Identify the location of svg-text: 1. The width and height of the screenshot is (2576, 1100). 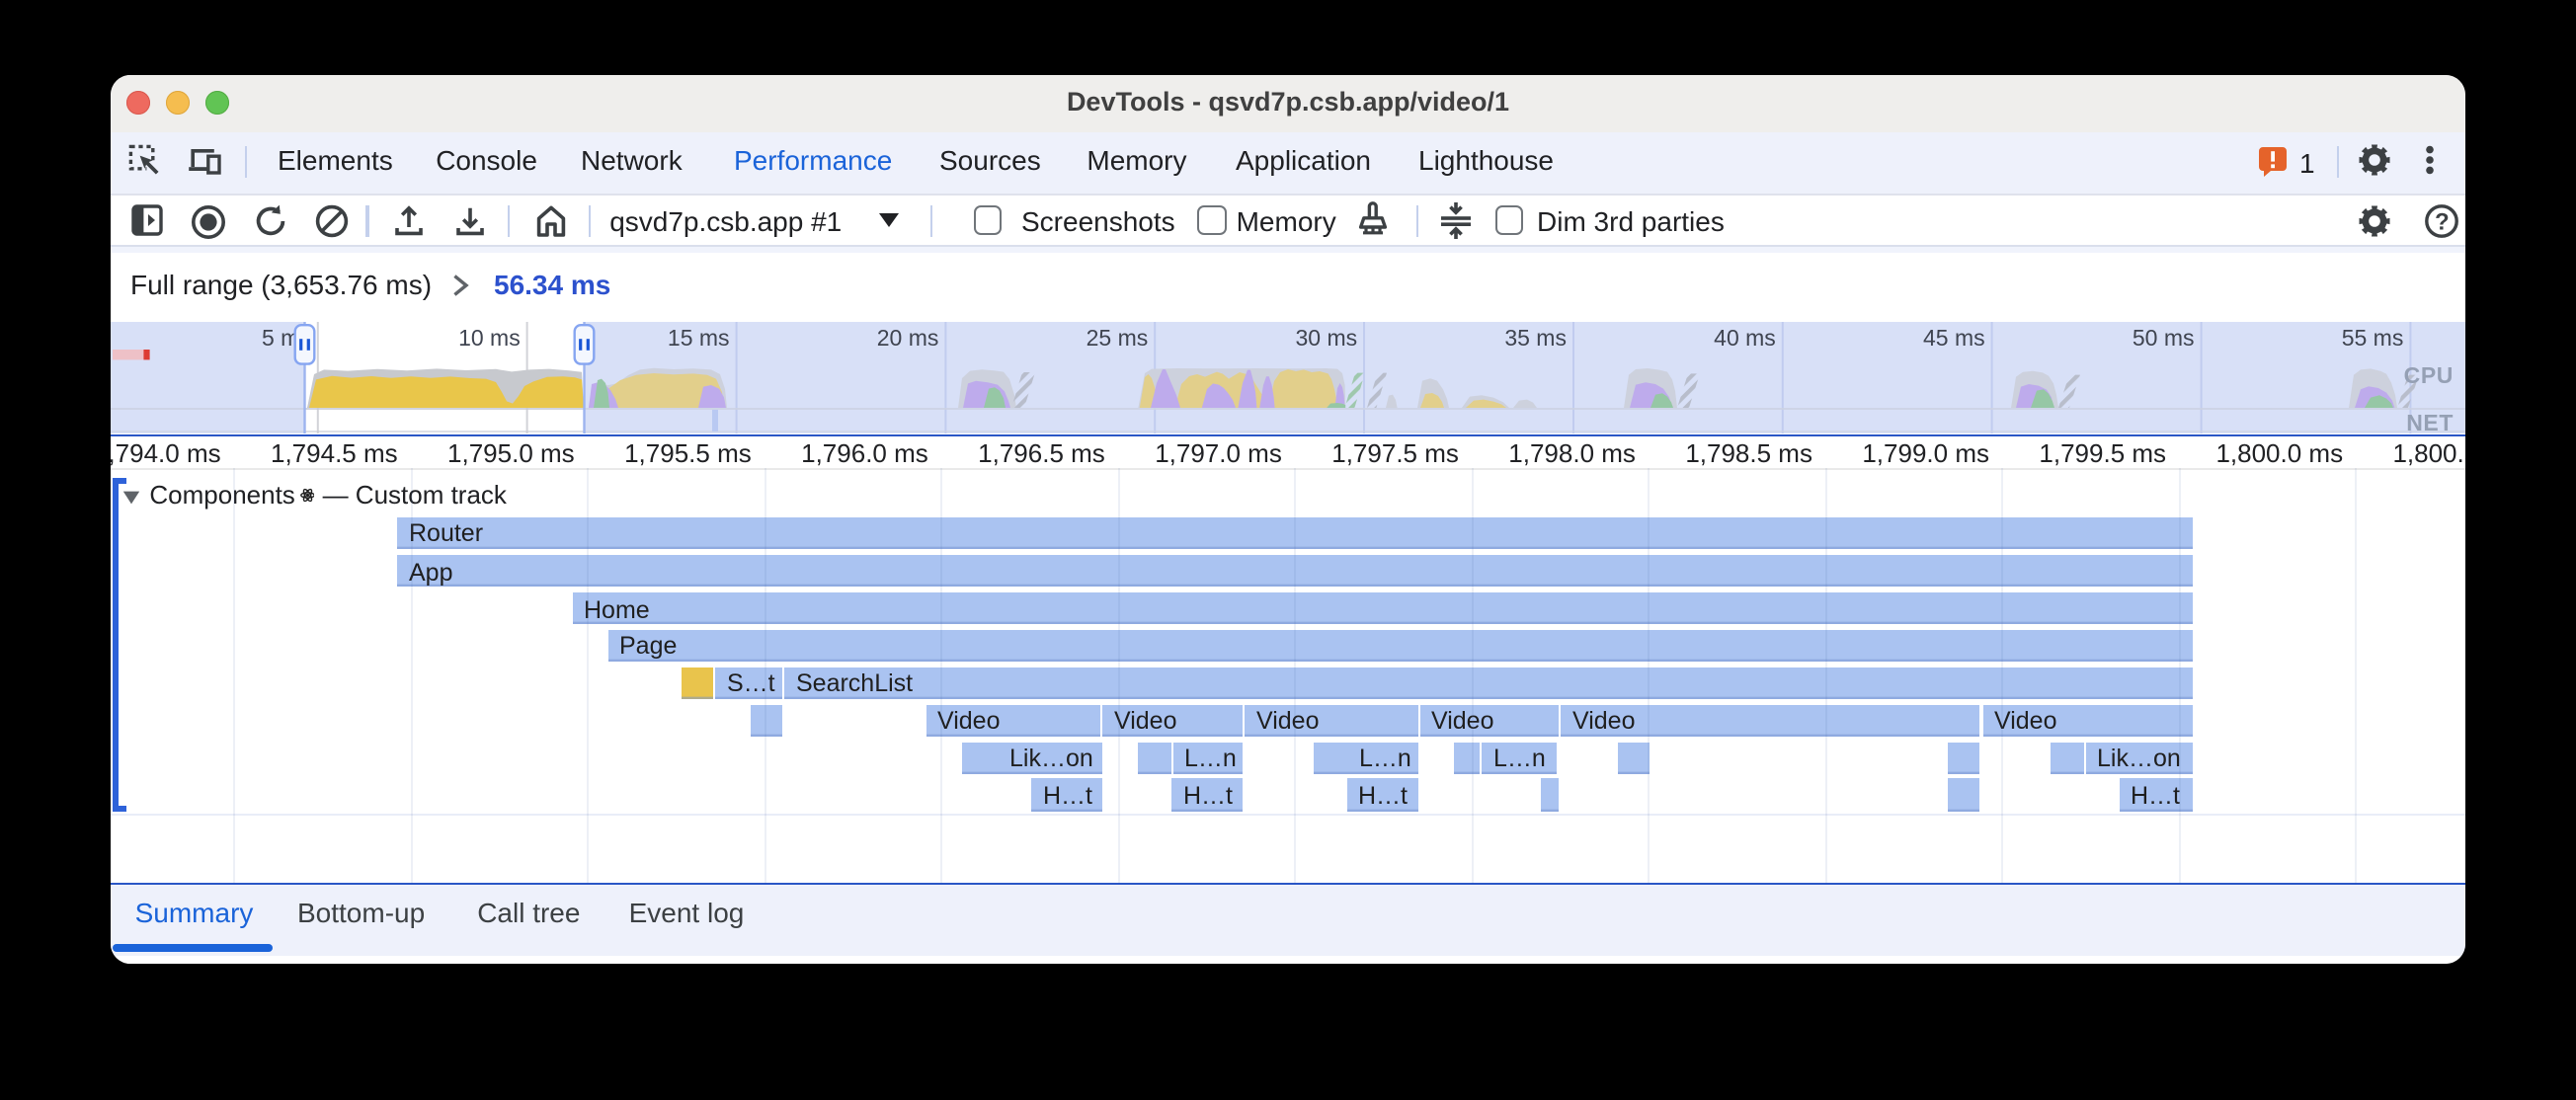
(2307, 162).